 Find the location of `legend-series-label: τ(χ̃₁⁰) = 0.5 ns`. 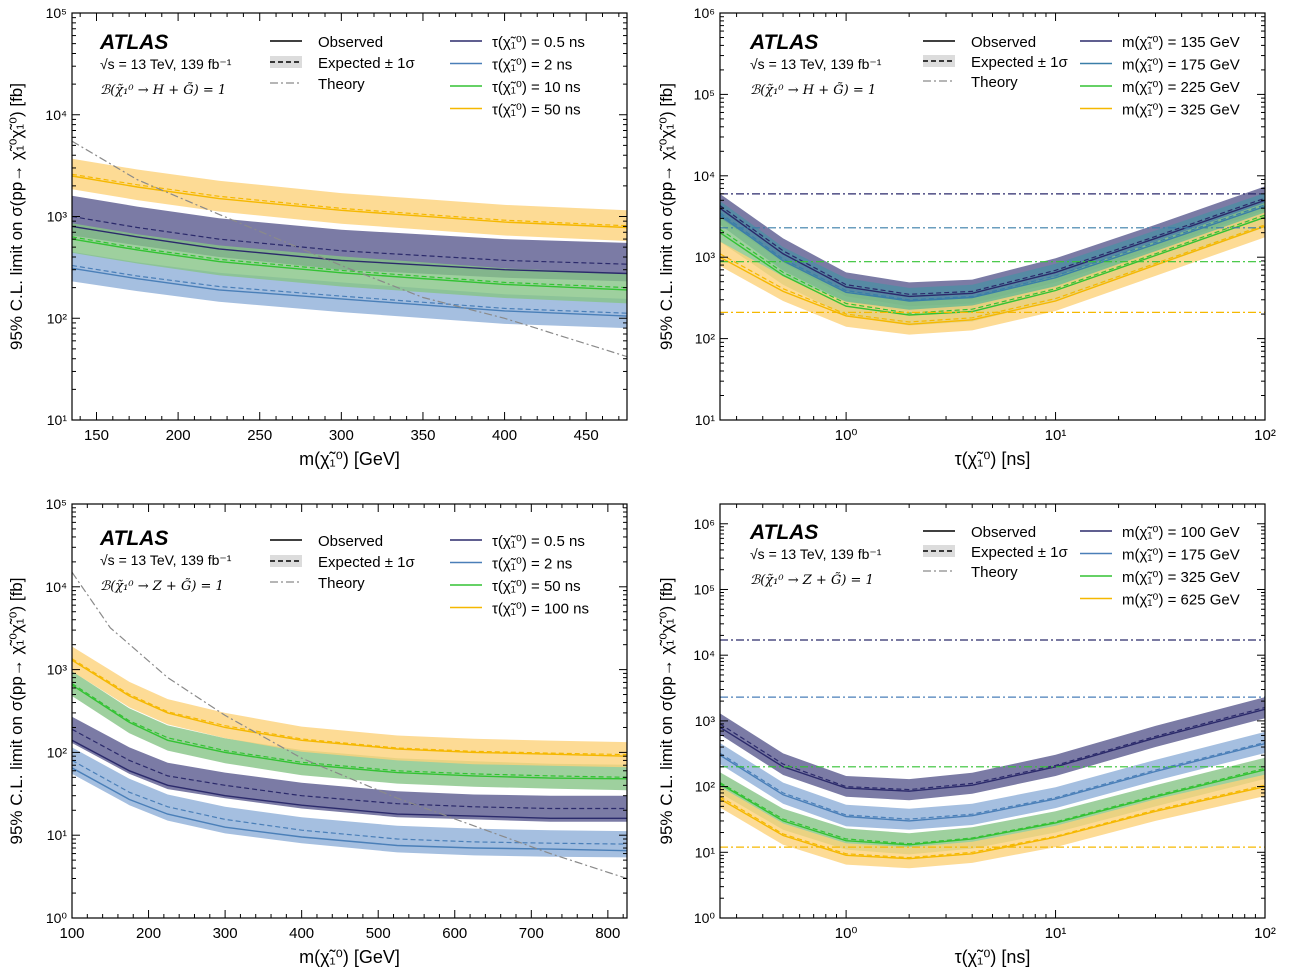

legend-series-label: τ(χ̃₁⁰) = 0.5 ns is located at coordinates (538, 541).